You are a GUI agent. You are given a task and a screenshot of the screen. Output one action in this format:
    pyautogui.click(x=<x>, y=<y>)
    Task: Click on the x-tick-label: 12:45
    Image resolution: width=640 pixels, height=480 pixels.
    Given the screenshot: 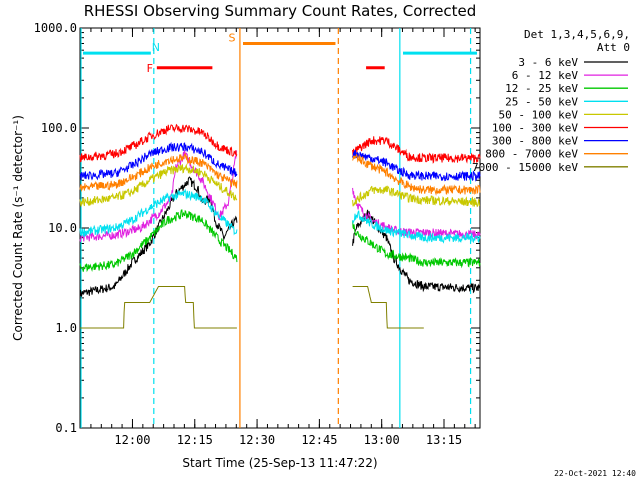 What is the action you would take?
    pyautogui.click(x=319, y=440)
    